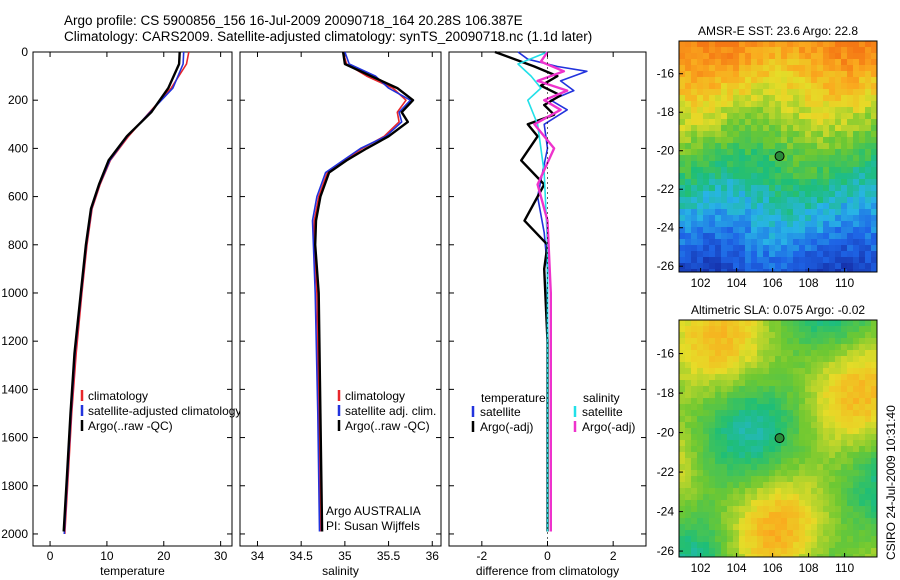  What do you see at coordinates (389, 556) in the screenshot?
I see `x-tick-label: 35.5` at bounding box center [389, 556].